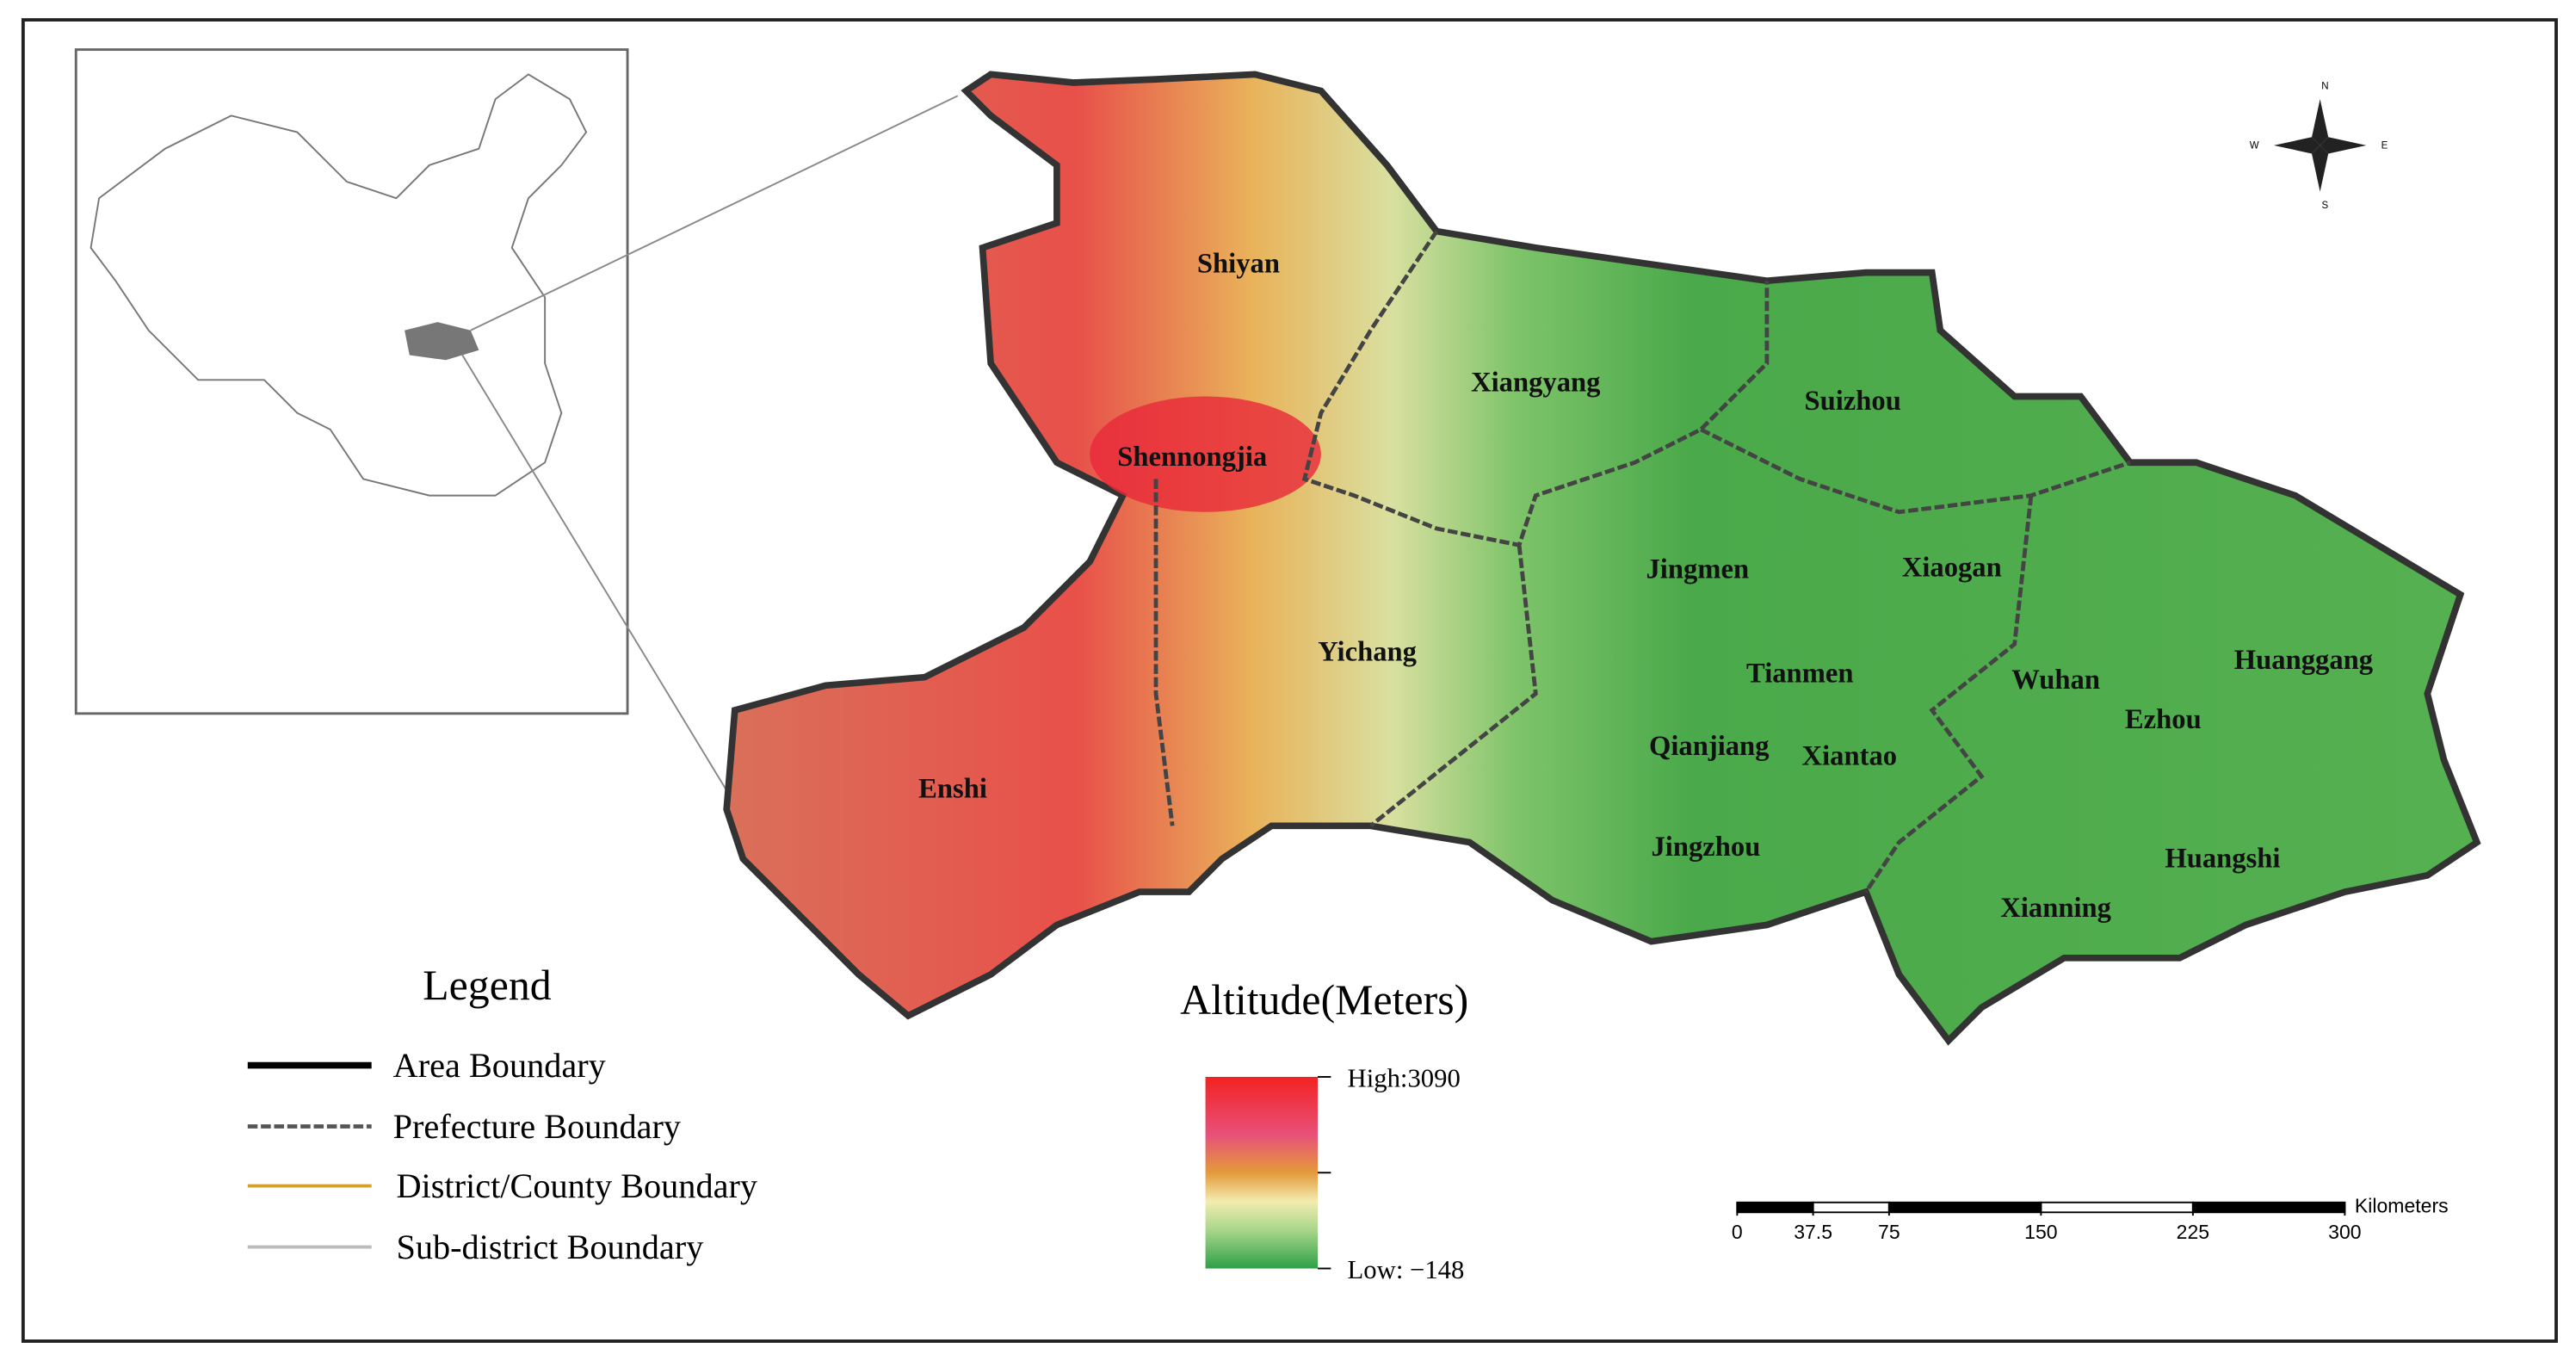 The image size is (2576, 1361). I want to click on city-label: Jingmen, so click(1698, 569).